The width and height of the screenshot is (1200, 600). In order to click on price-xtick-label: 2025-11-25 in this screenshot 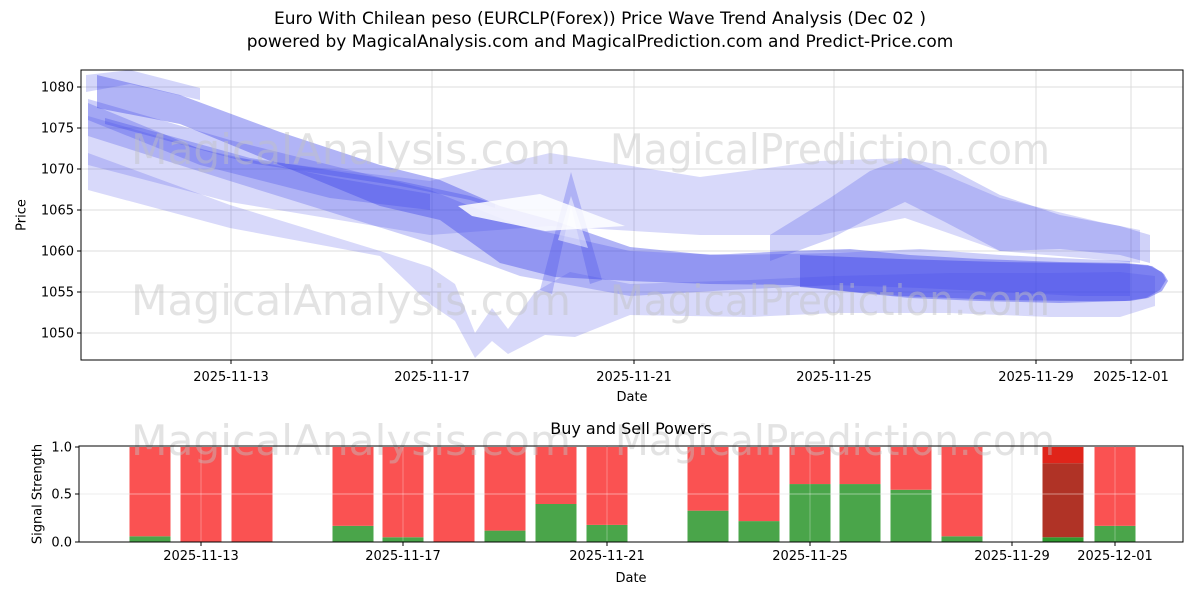, I will do `click(834, 377)`.